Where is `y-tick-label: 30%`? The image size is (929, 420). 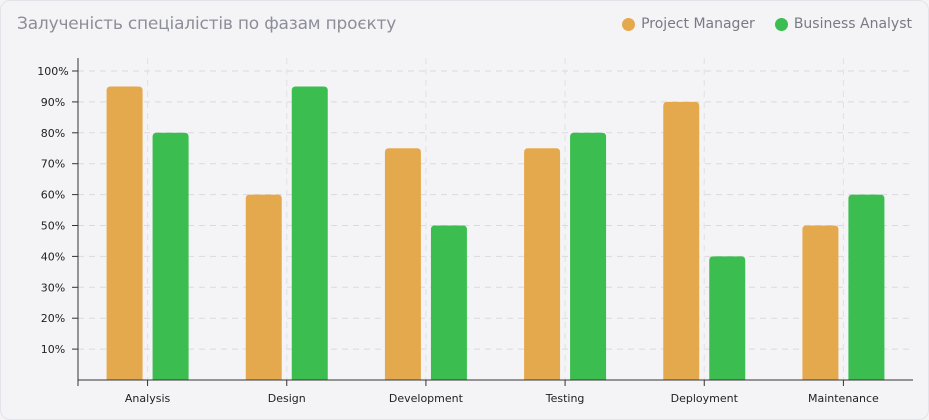 y-tick-label: 30% is located at coordinates (53, 287).